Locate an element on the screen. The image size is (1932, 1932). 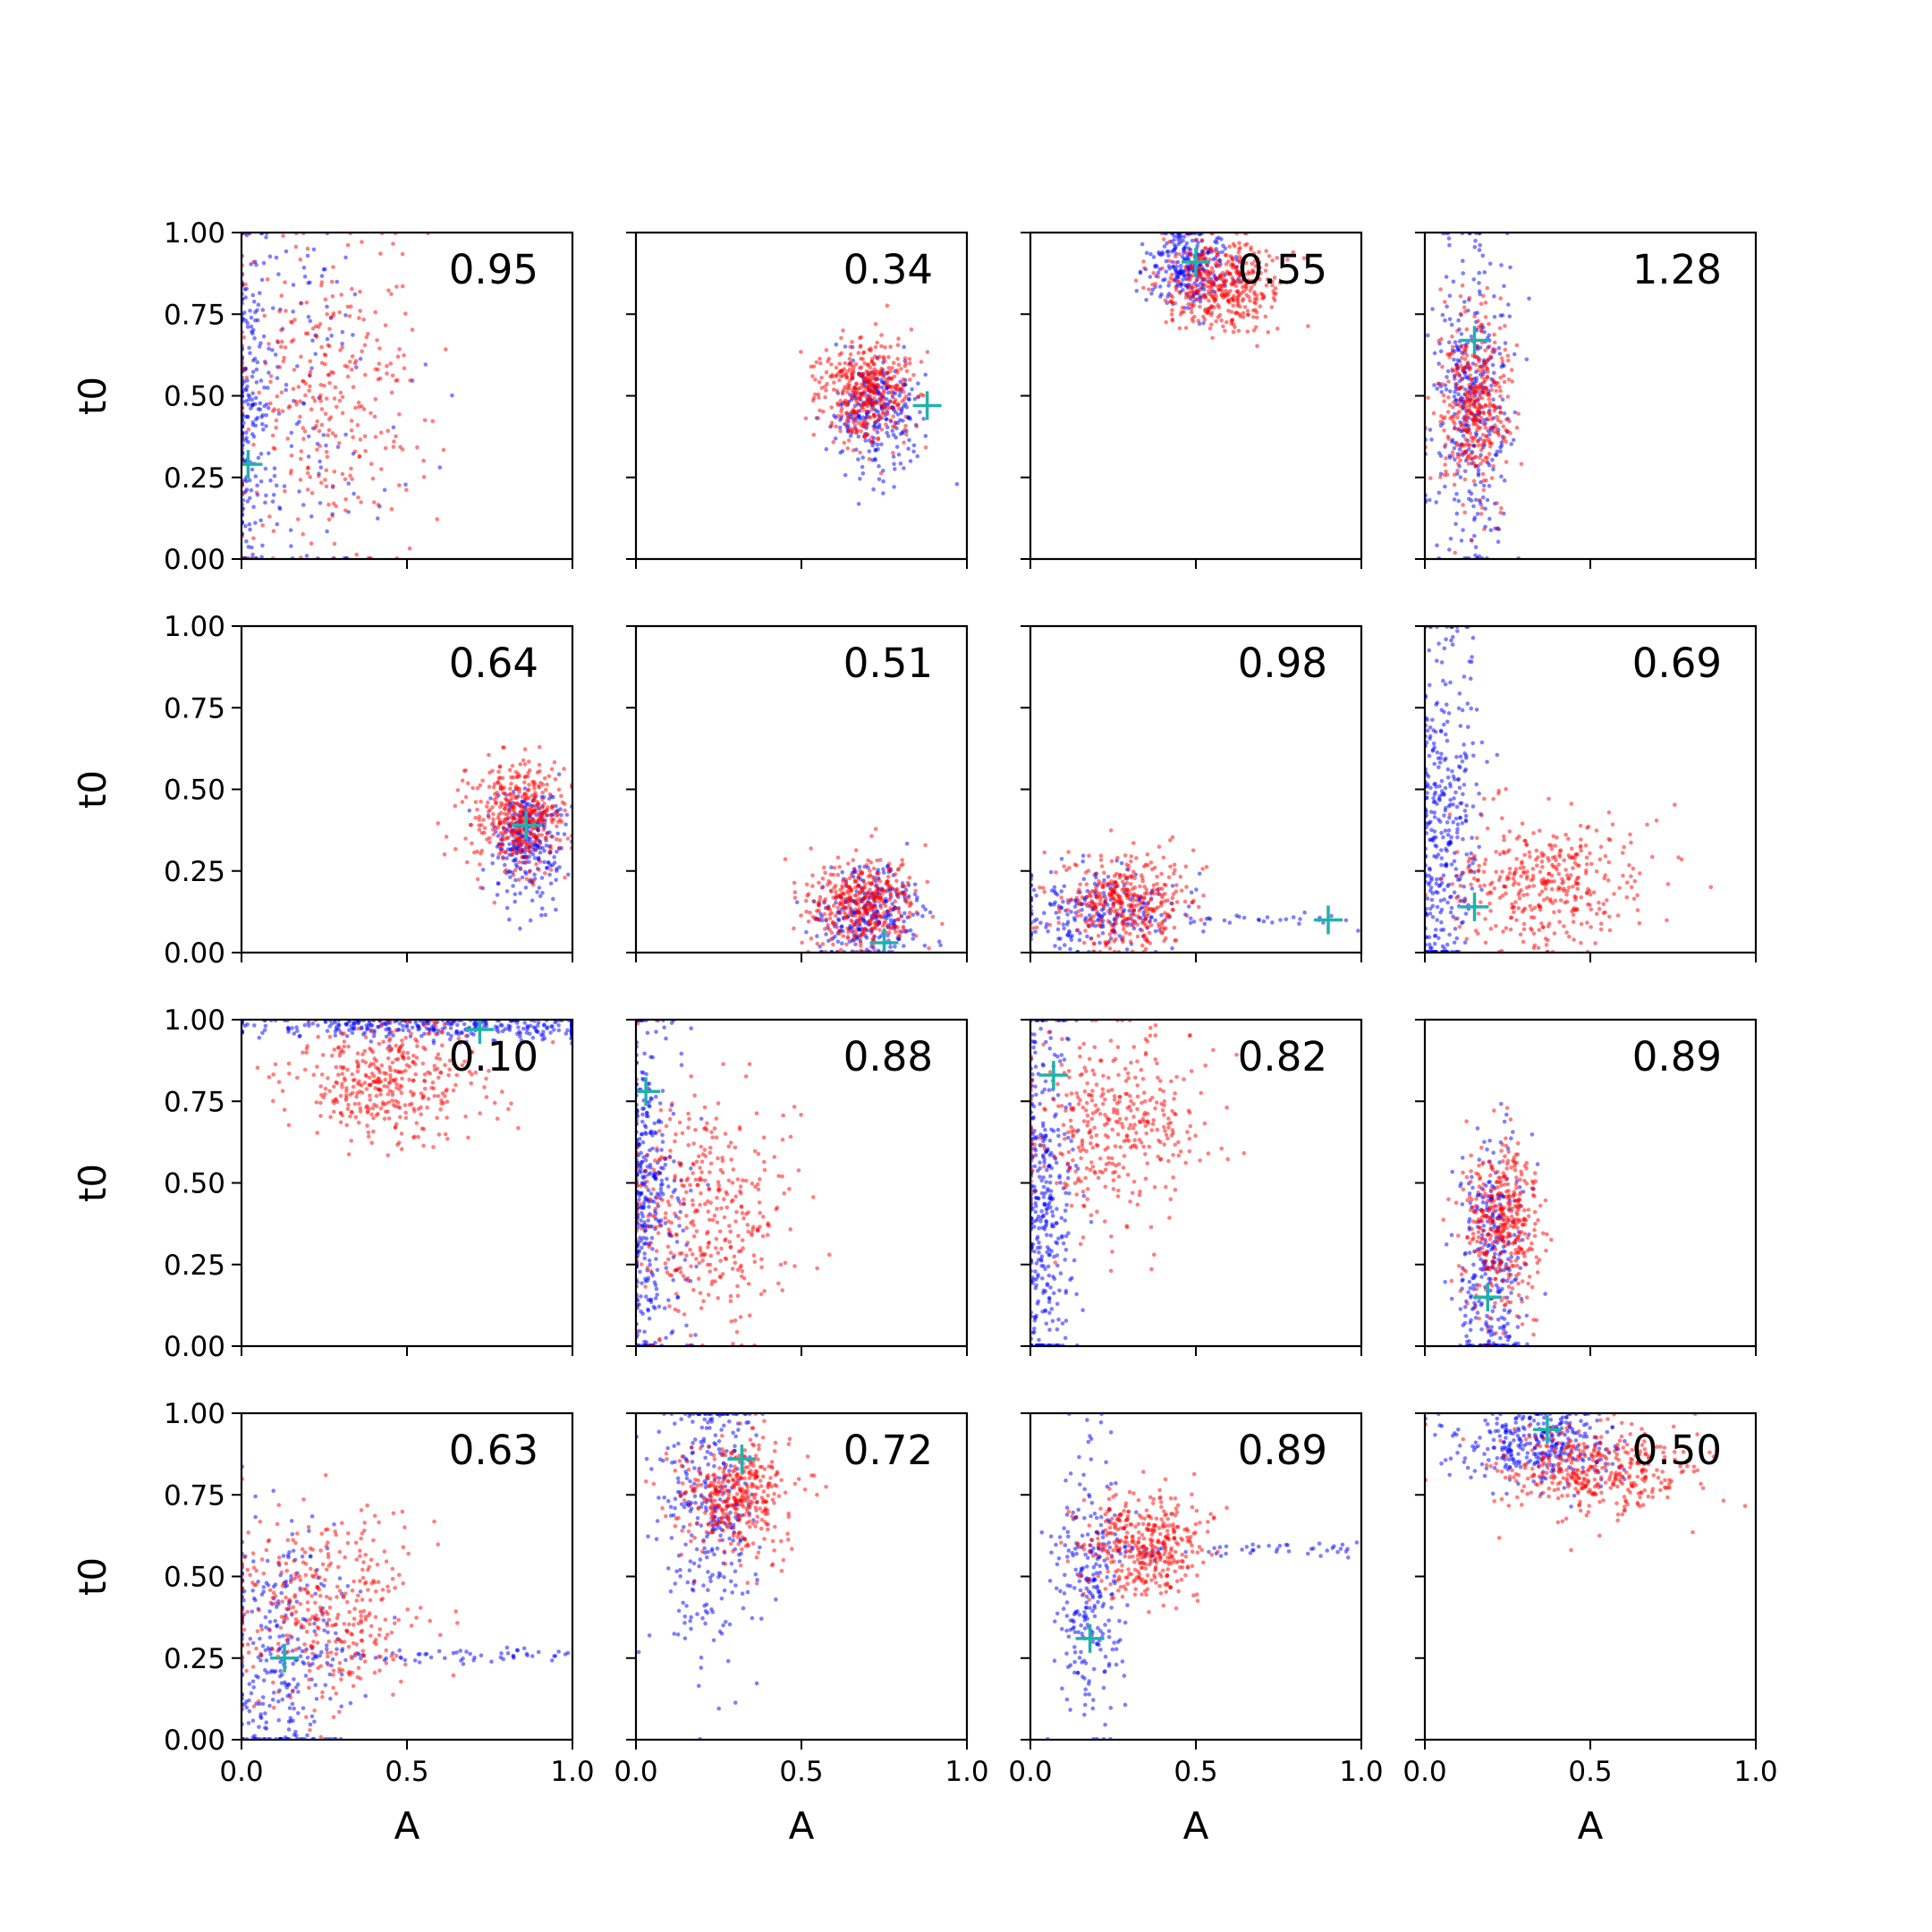
true-value-marker is located at coordinates (927, 405).